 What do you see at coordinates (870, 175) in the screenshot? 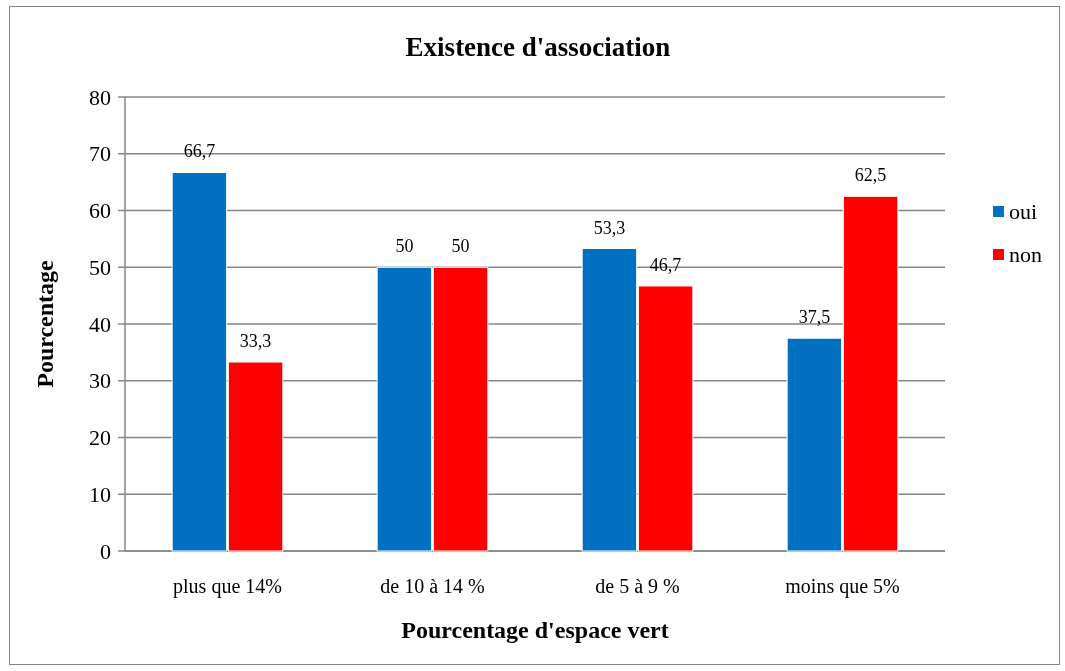
I see `data-label: 62,5` at bounding box center [870, 175].